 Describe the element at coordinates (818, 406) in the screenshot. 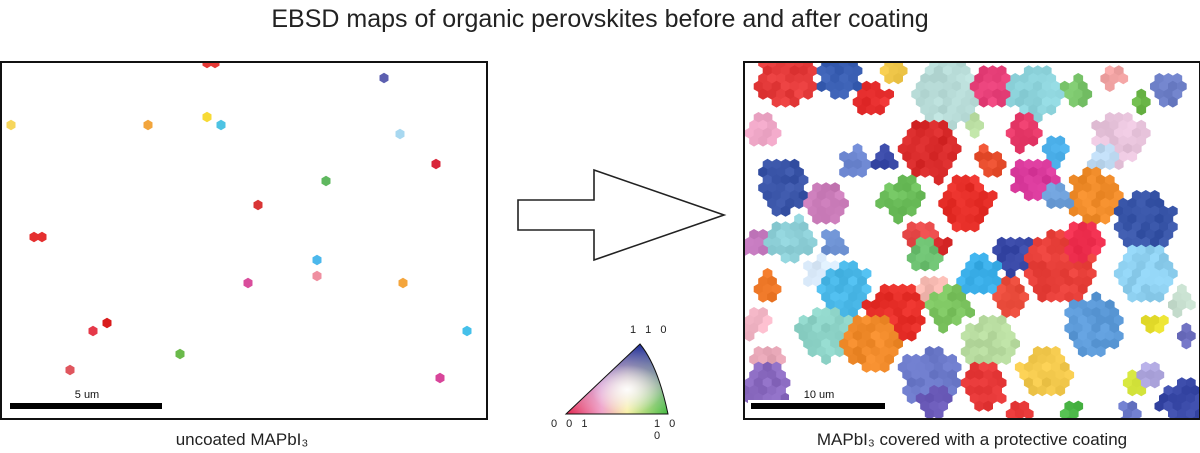

I see `scale-bar-10um` at that location.